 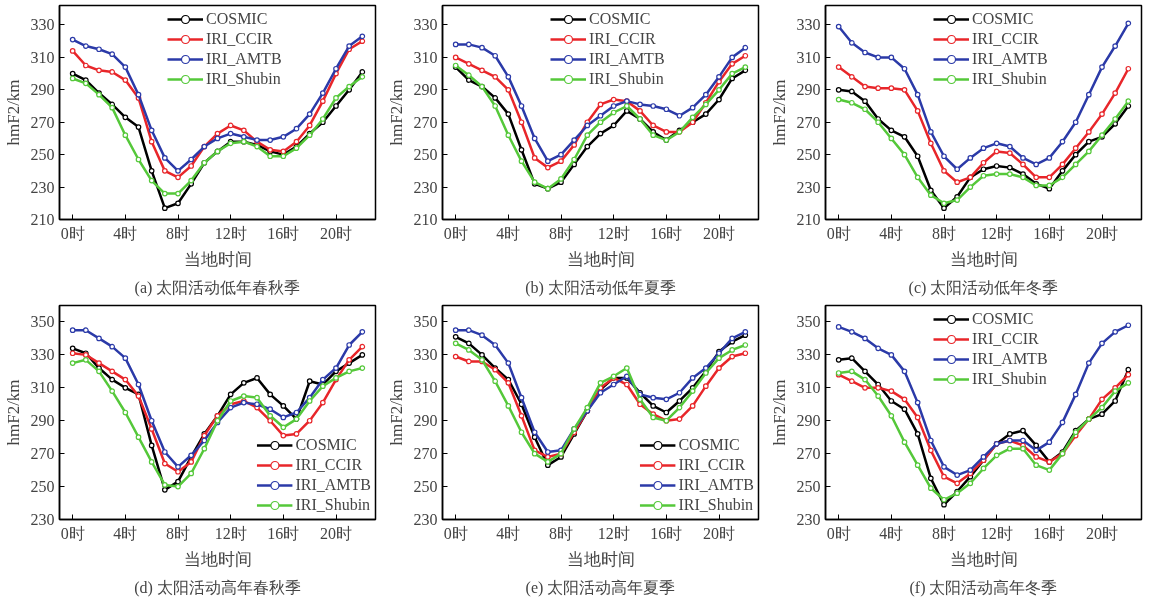 What do you see at coordinates (983, 587) in the screenshot?
I see `text: (f) 太阳活动高年冬季` at bounding box center [983, 587].